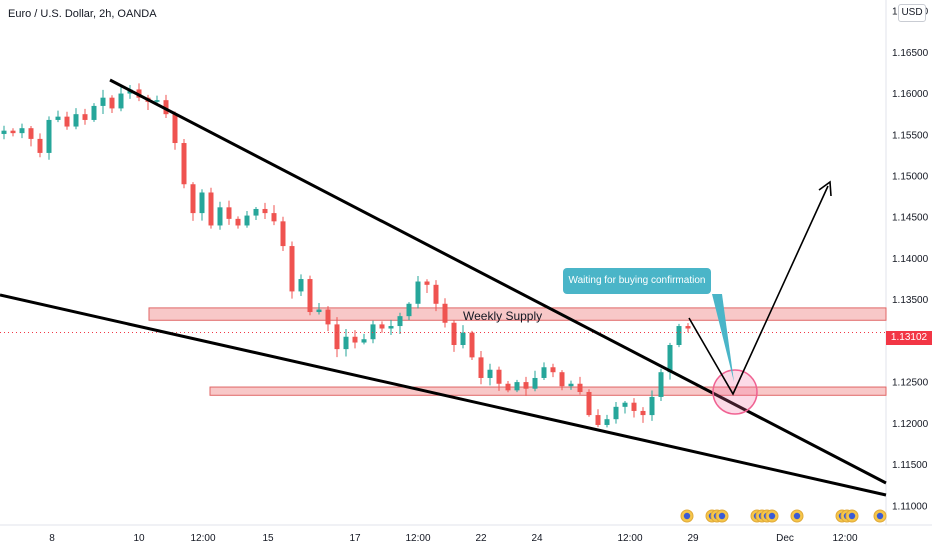 The image size is (932, 550). I want to click on annotation-callout: Waiting for buying confirmation, so click(637, 281).